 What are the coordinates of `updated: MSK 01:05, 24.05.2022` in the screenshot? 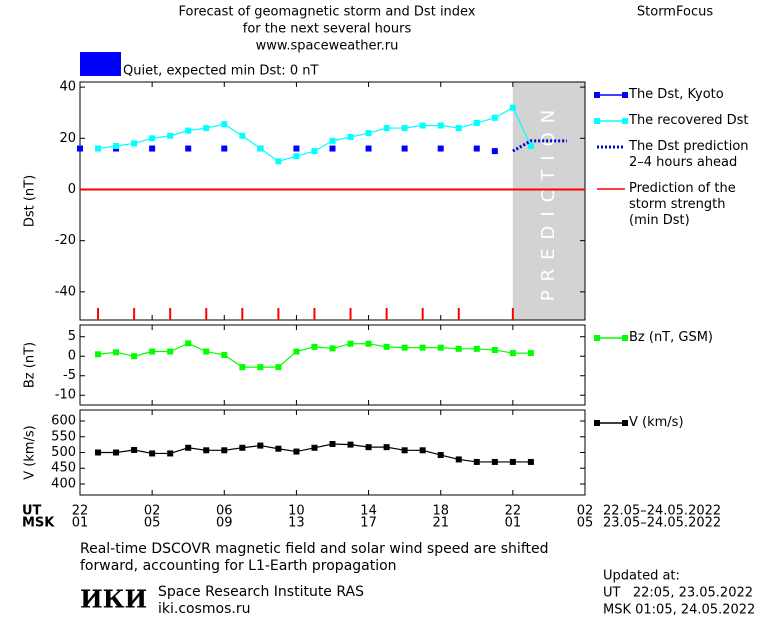 It's located at (679, 610).